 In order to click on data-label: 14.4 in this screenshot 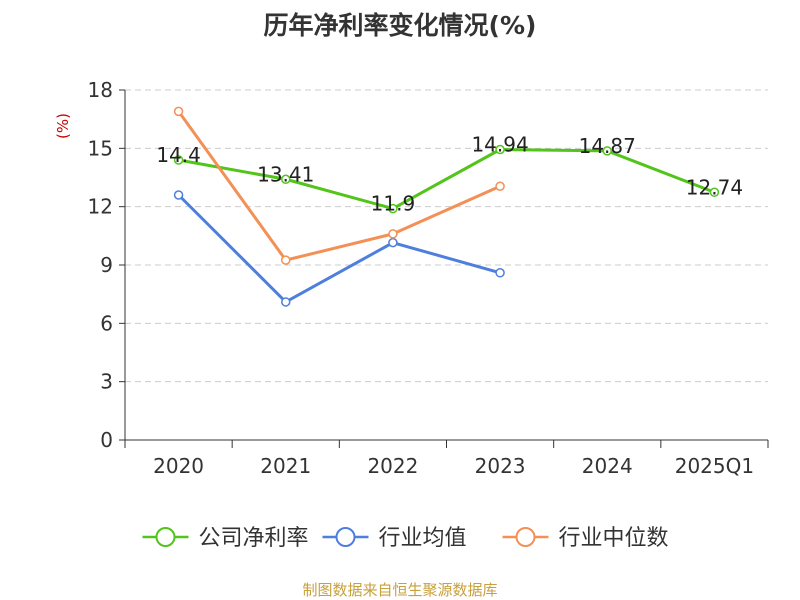, I will do `click(178, 155)`.